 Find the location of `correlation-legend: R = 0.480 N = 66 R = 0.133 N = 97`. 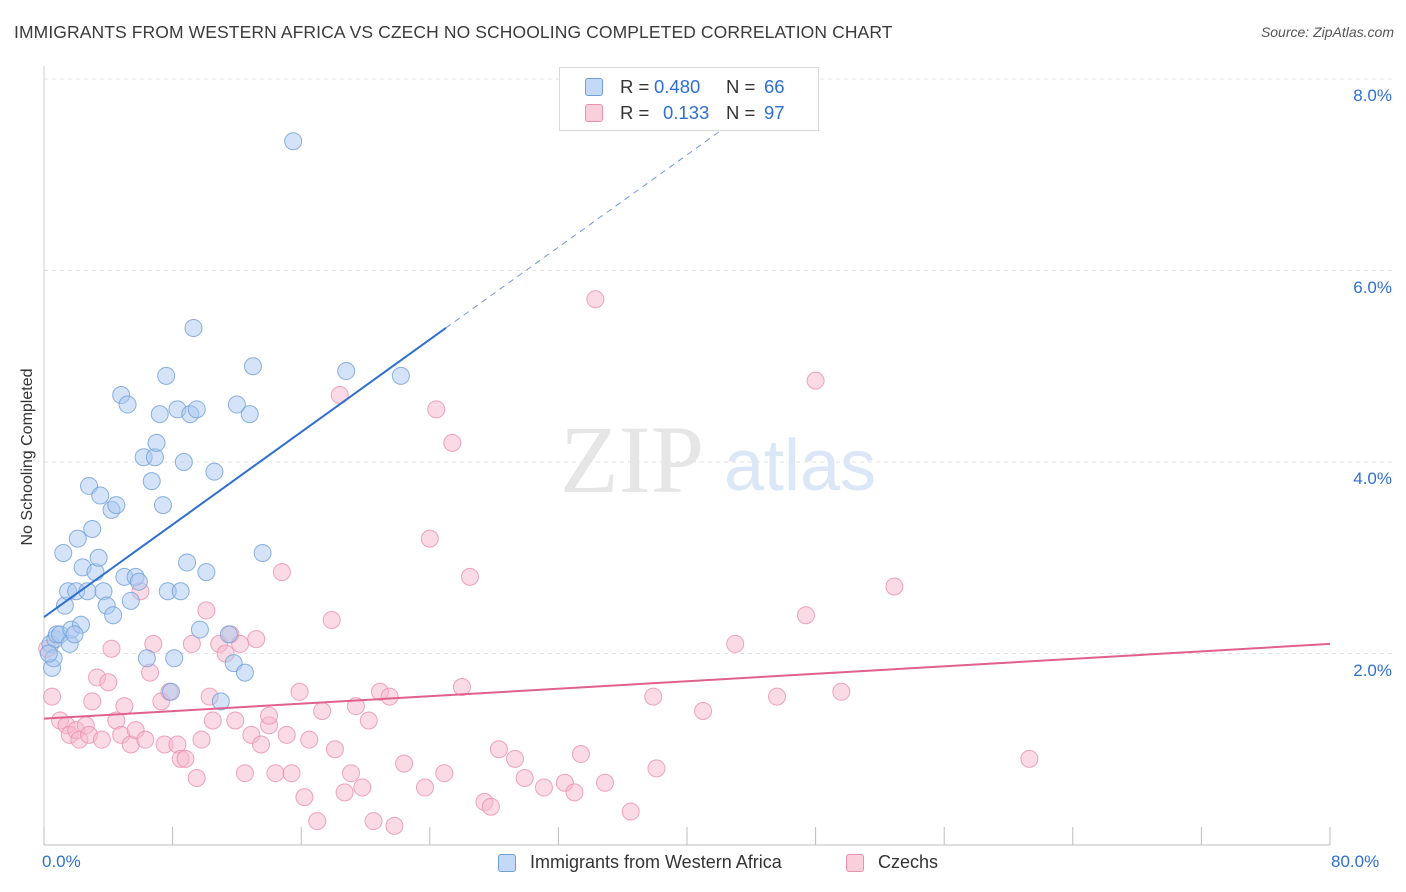

correlation-legend: R = 0.480 N = 66 R = 0.133 N = 97 is located at coordinates (689, 99).